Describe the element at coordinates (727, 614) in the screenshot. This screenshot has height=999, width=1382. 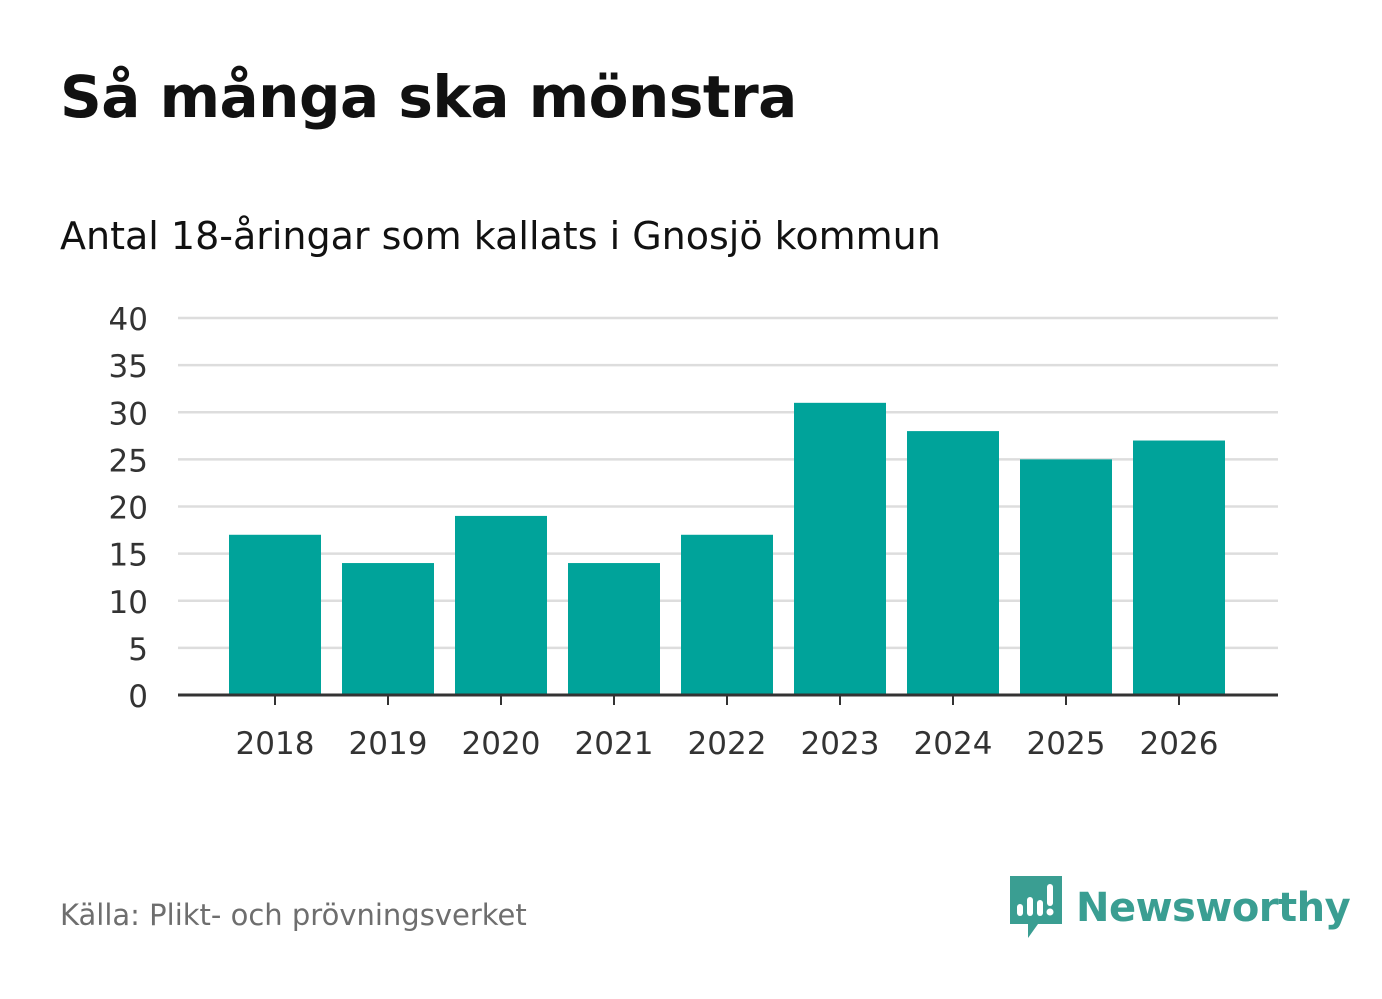
I see `bar-2022` at that location.